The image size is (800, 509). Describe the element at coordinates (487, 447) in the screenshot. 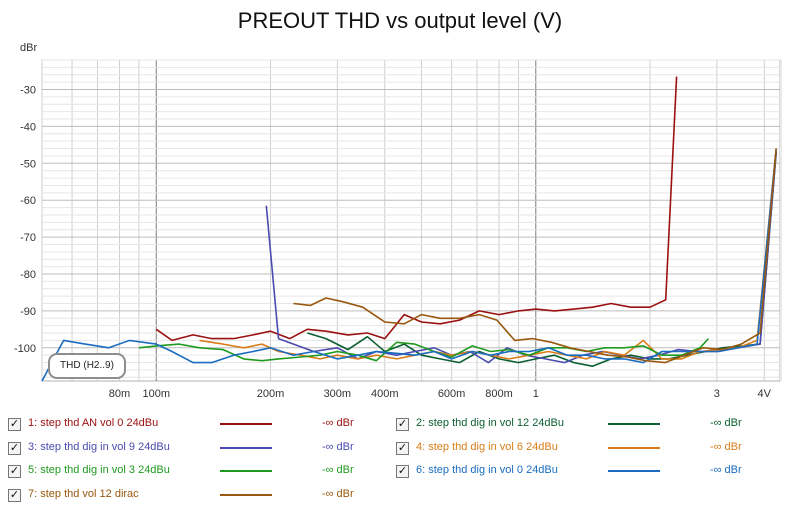

I see `legend-label: 4: step thd dig in vol 6 24dBu` at that location.